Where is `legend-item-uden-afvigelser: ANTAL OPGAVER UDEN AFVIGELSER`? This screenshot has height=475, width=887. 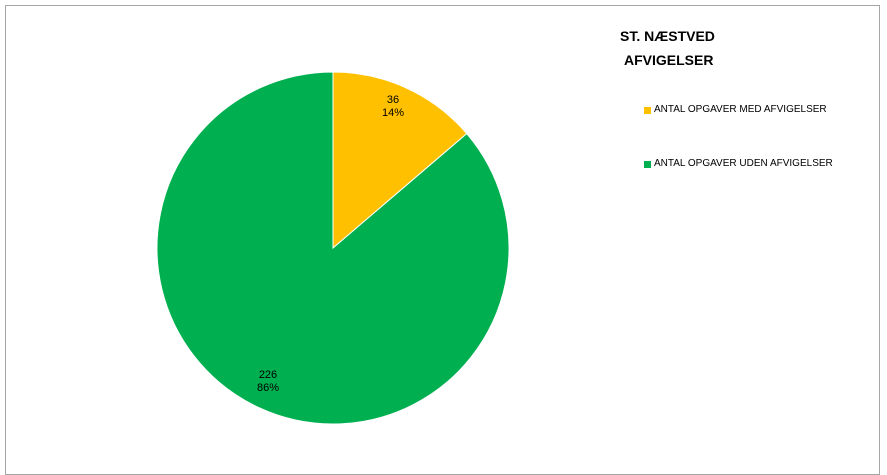
legend-item-uden-afvigelser: ANTAL OPGAVER UDEN AFVIGELSER is located at coordinates (738, 164).